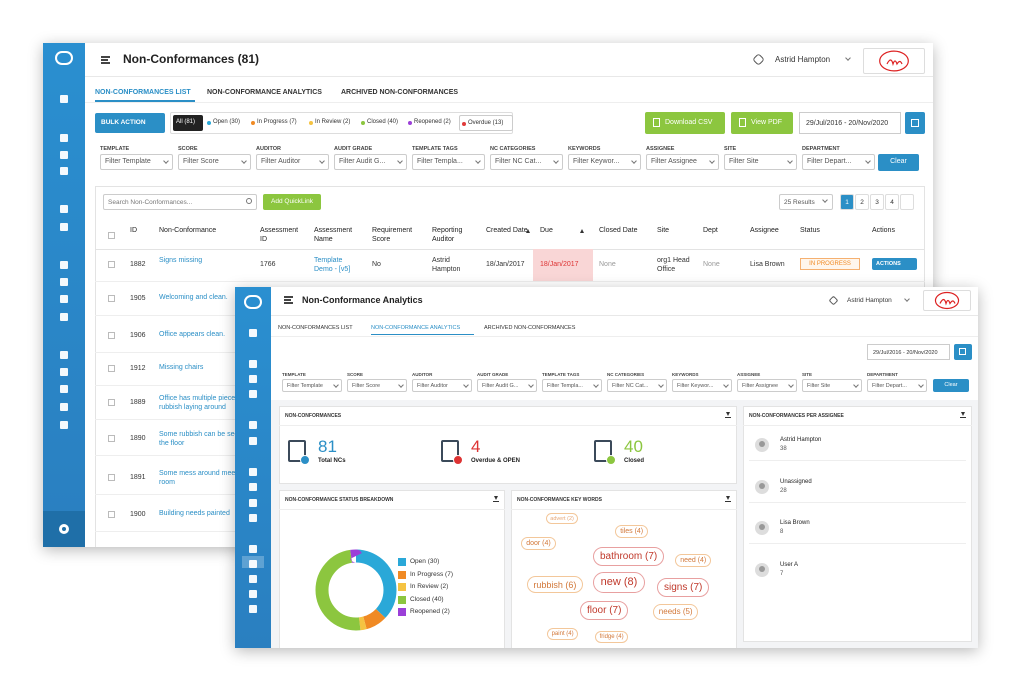 The width and height of the screenshot is (1024, 681). Describe the element at coordinates (381, 123) in the screenshot. I see `status-chip: Closed (40)` at that location.